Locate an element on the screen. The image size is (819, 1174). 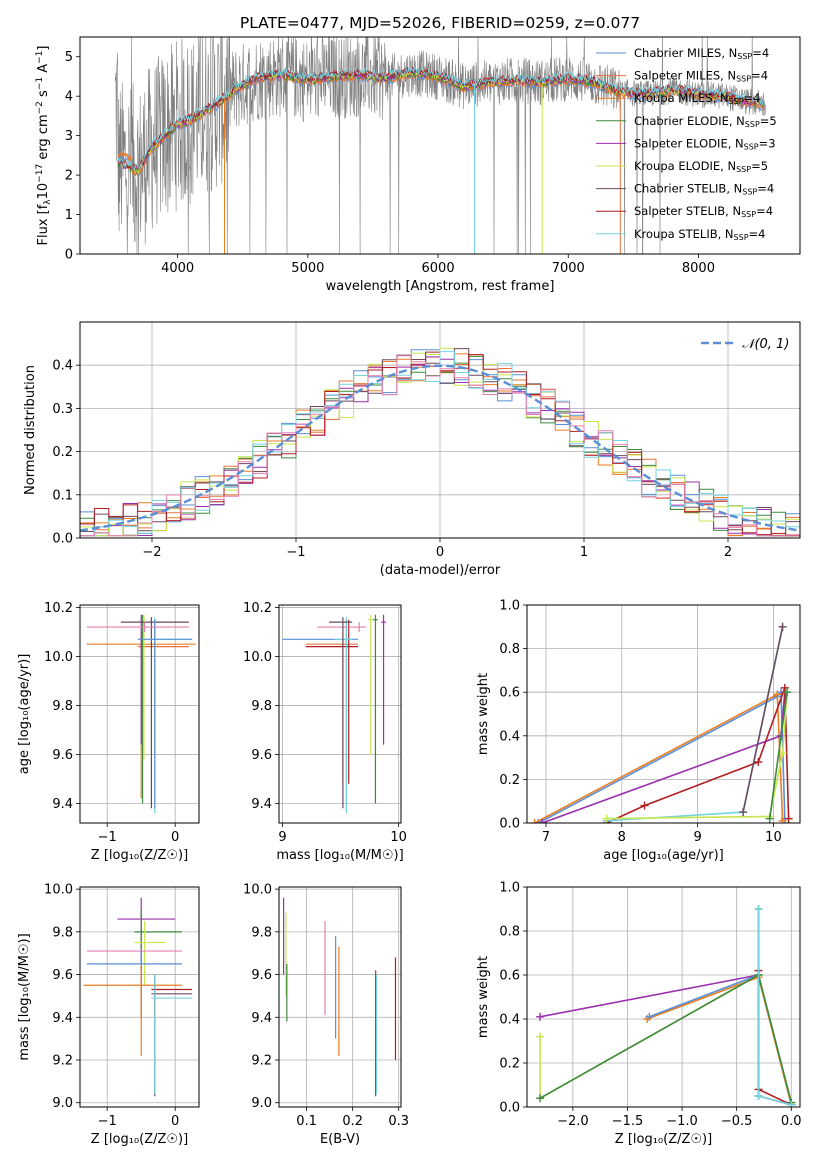
y-tick-label: 0.3 is located at coordinates (62, 409).